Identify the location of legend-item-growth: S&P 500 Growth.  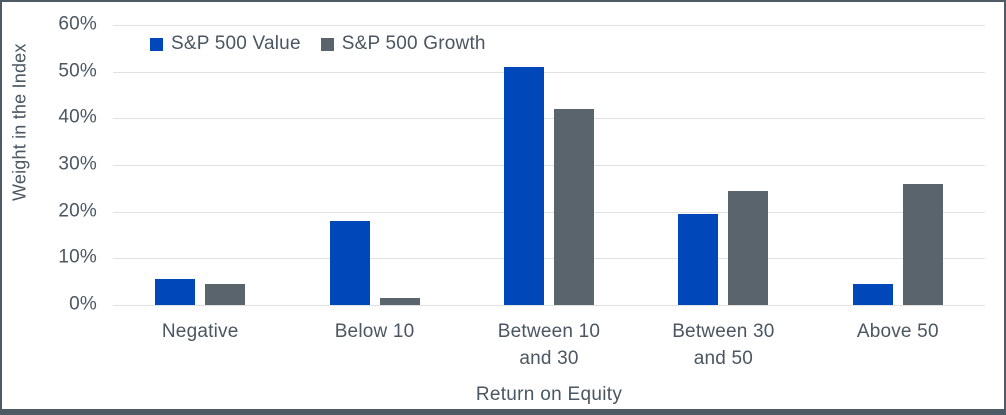
(403, 44).